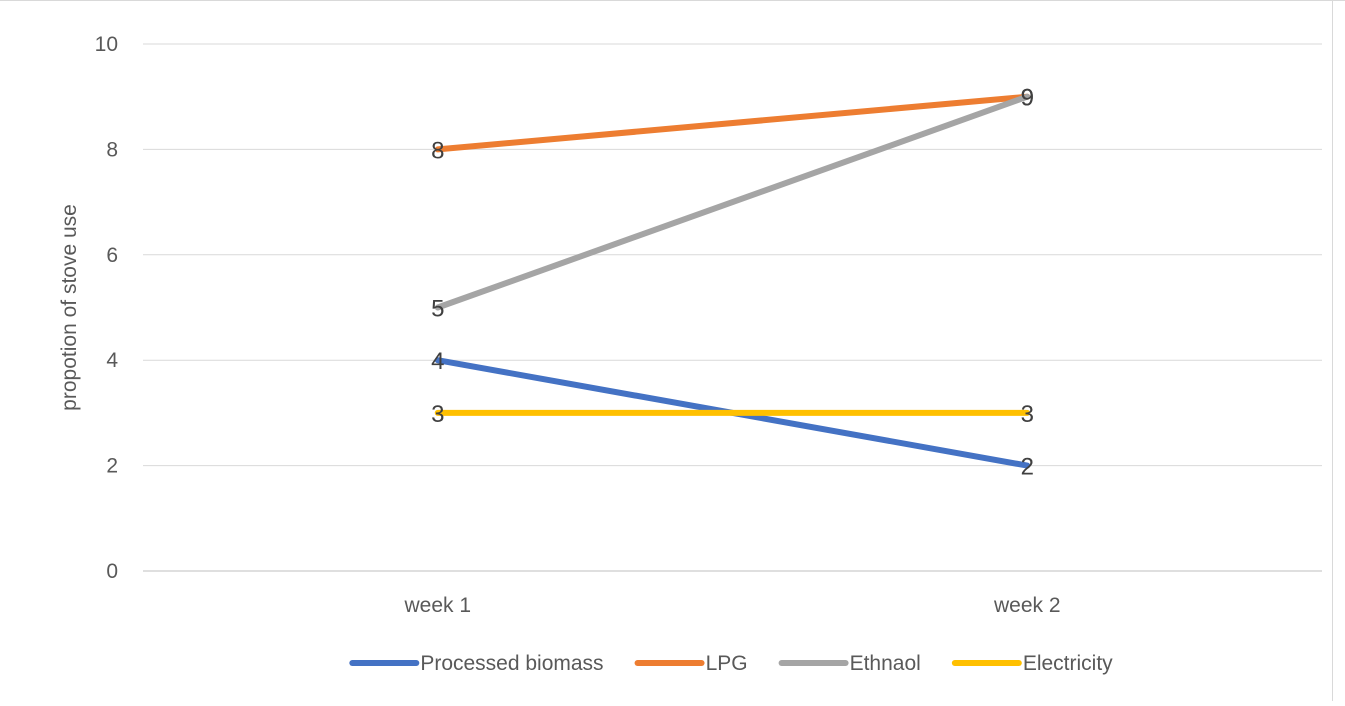 The image size is (1345, 706). I want to click on y-tick-label: 2, so click(112, 466).